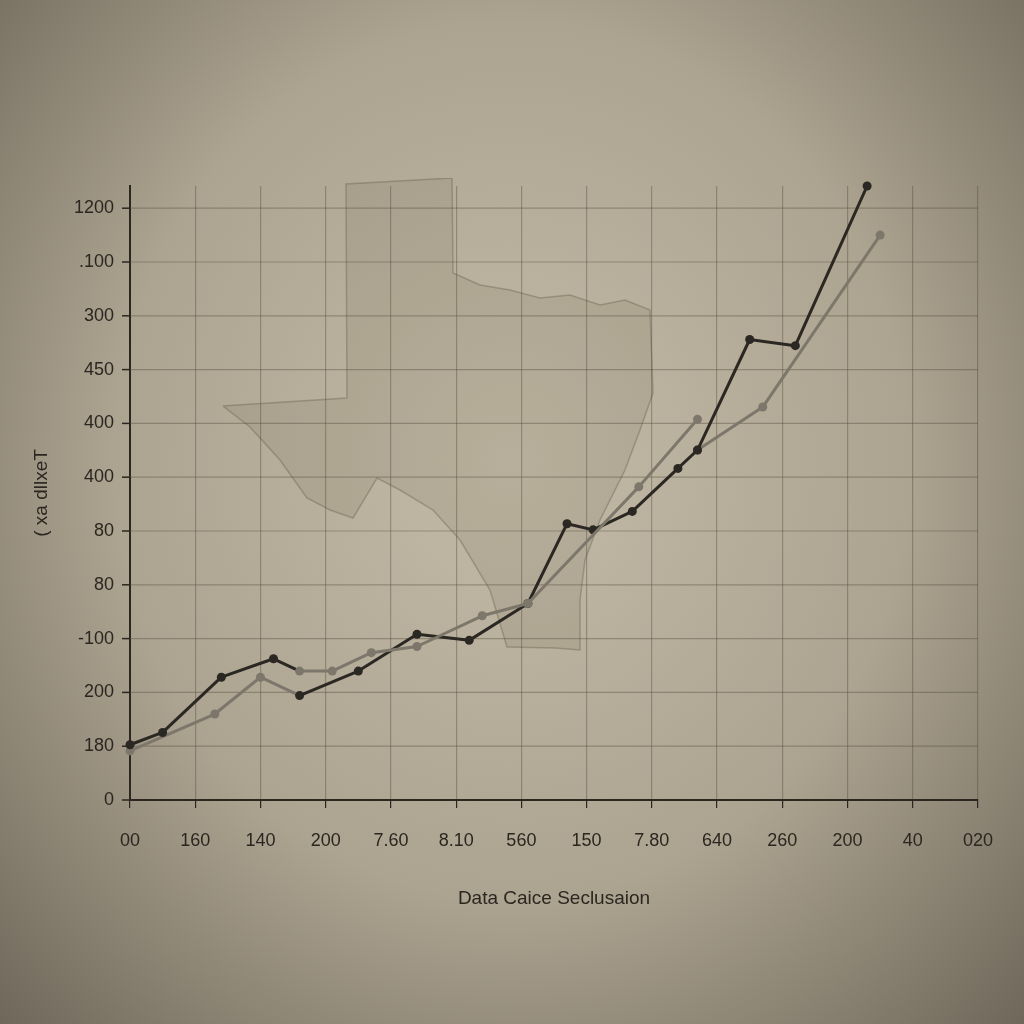 The image size is (1024, 1024). What do you see at coordinates (96, 260) in the screenshot?
I see `text: .100` at bounding box center [96, 260].